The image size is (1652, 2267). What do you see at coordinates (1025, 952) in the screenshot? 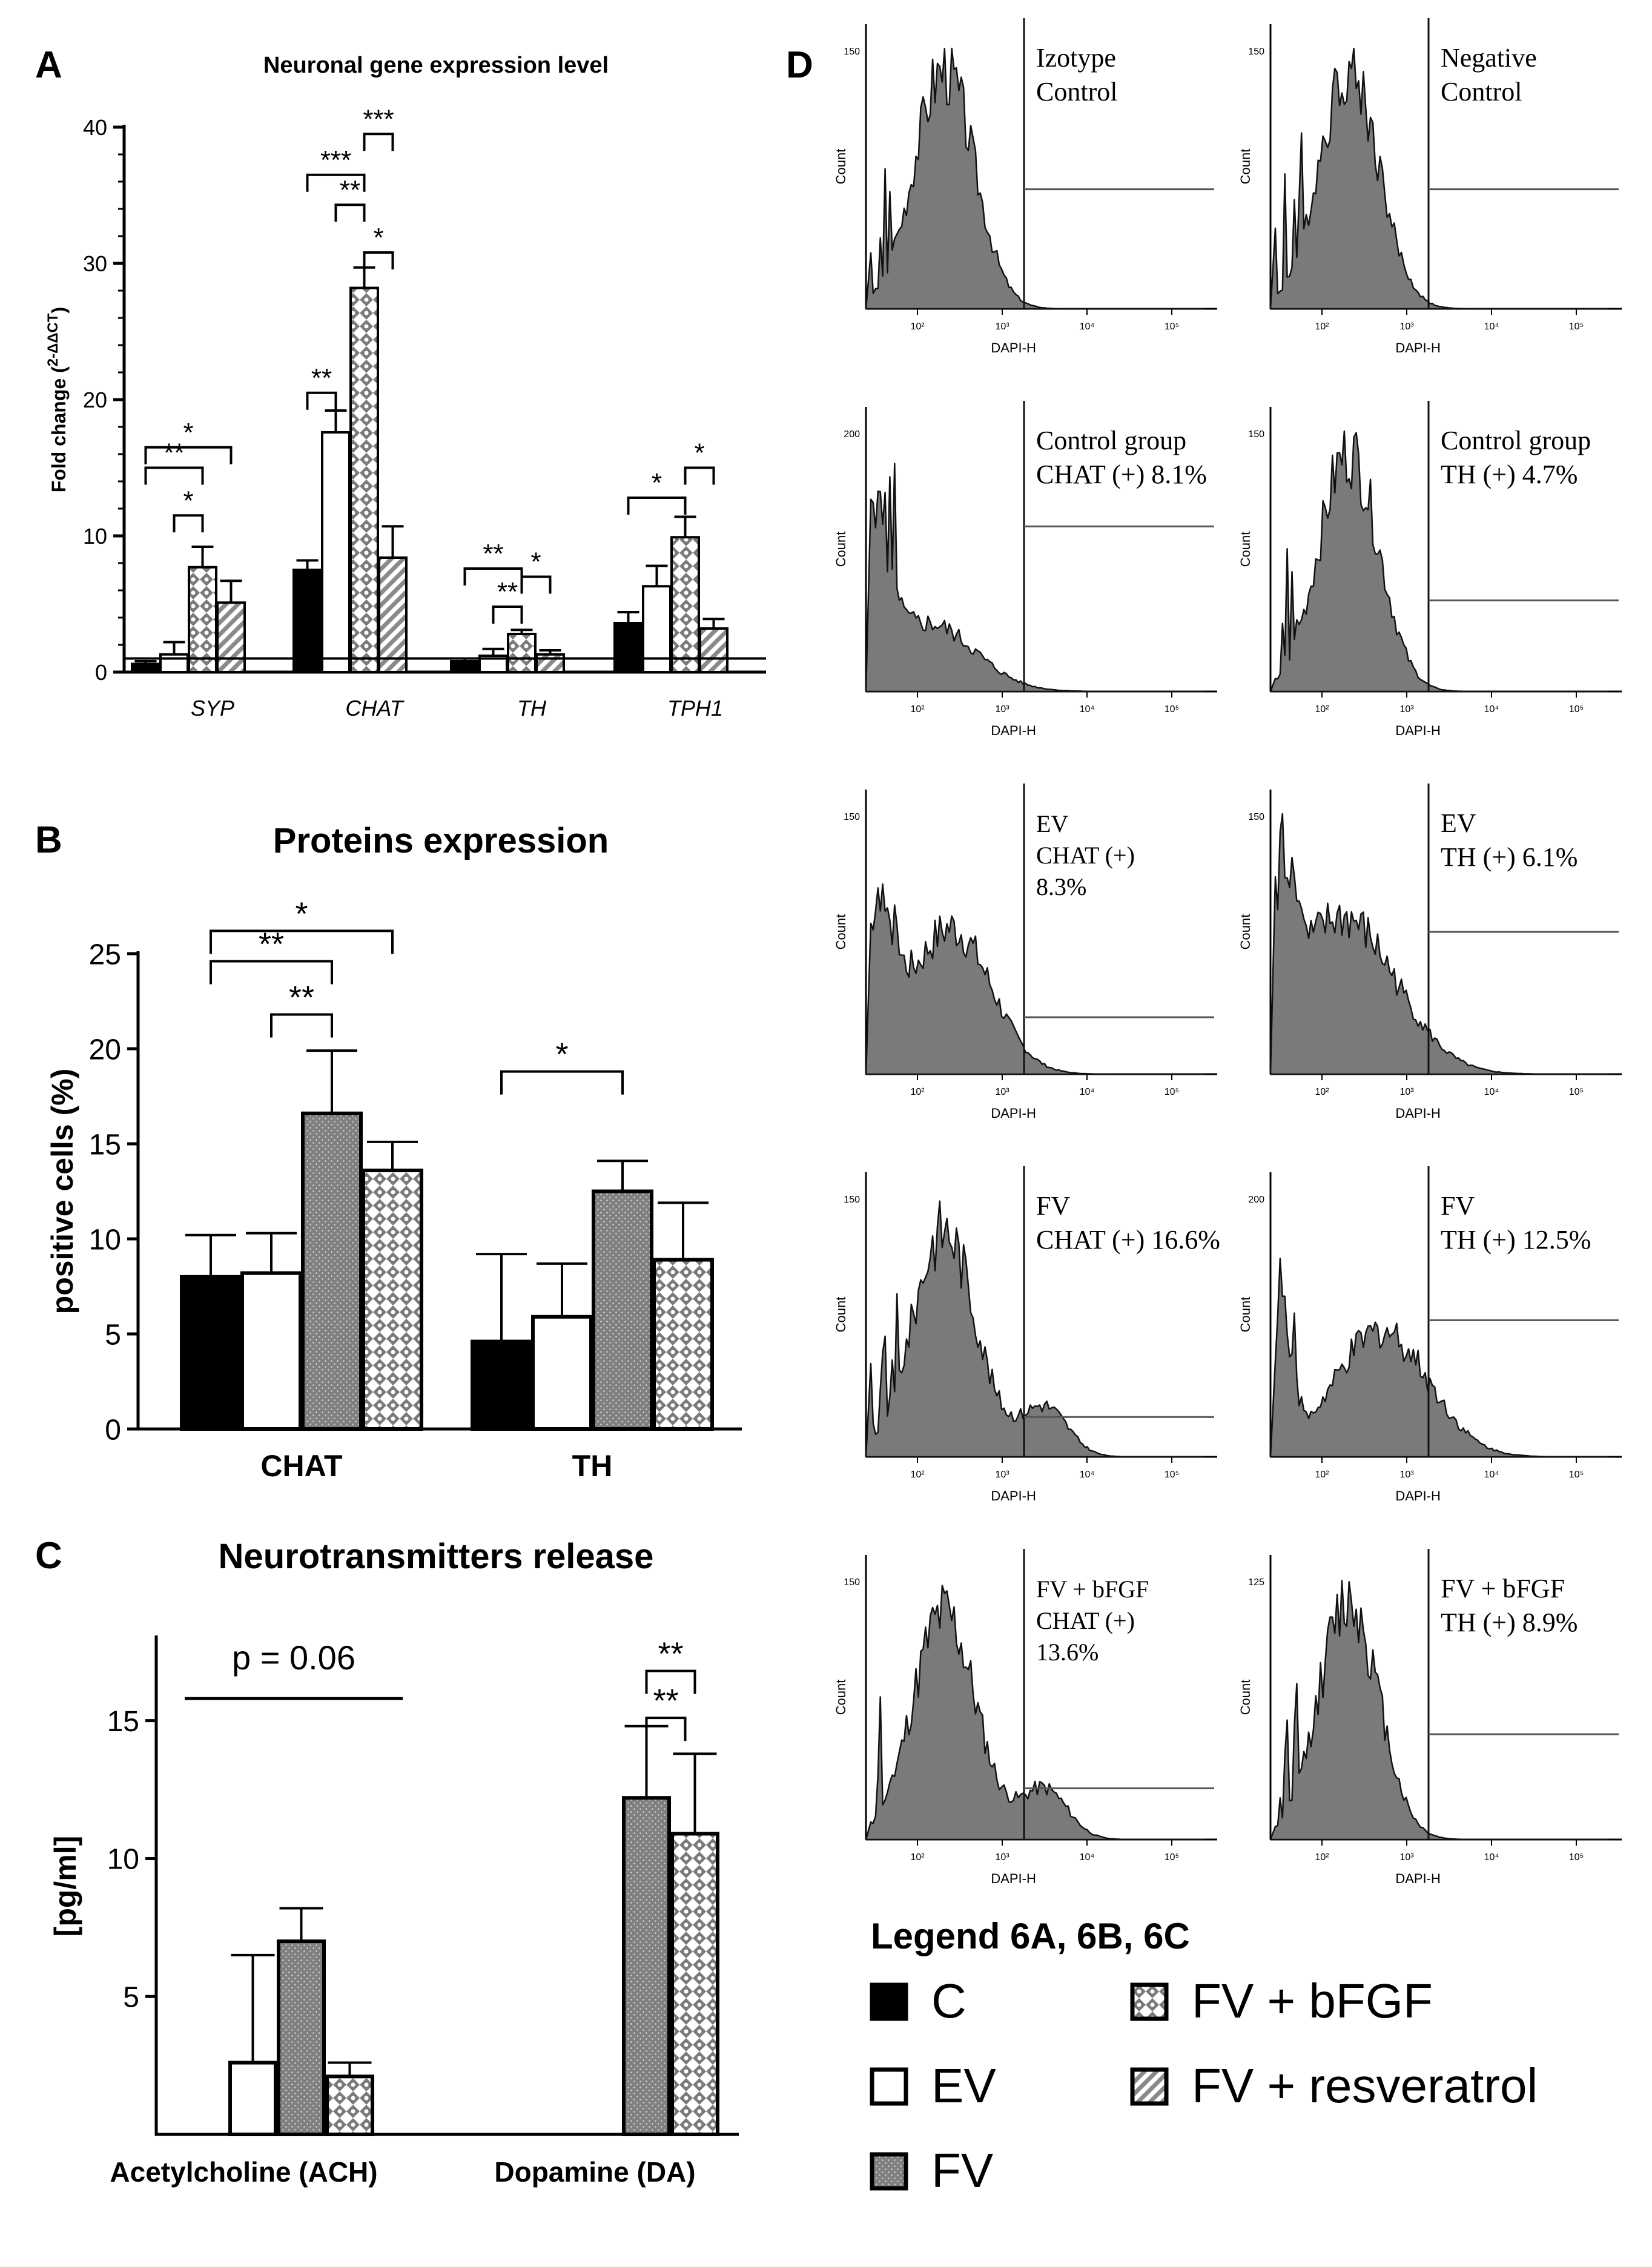
I see `histogram-5: Count 150 DAPI-H 10² 10³ 10⁴ 10⁵ EV CHAT (+) 8.3%` at bounding box center [1025, 952].